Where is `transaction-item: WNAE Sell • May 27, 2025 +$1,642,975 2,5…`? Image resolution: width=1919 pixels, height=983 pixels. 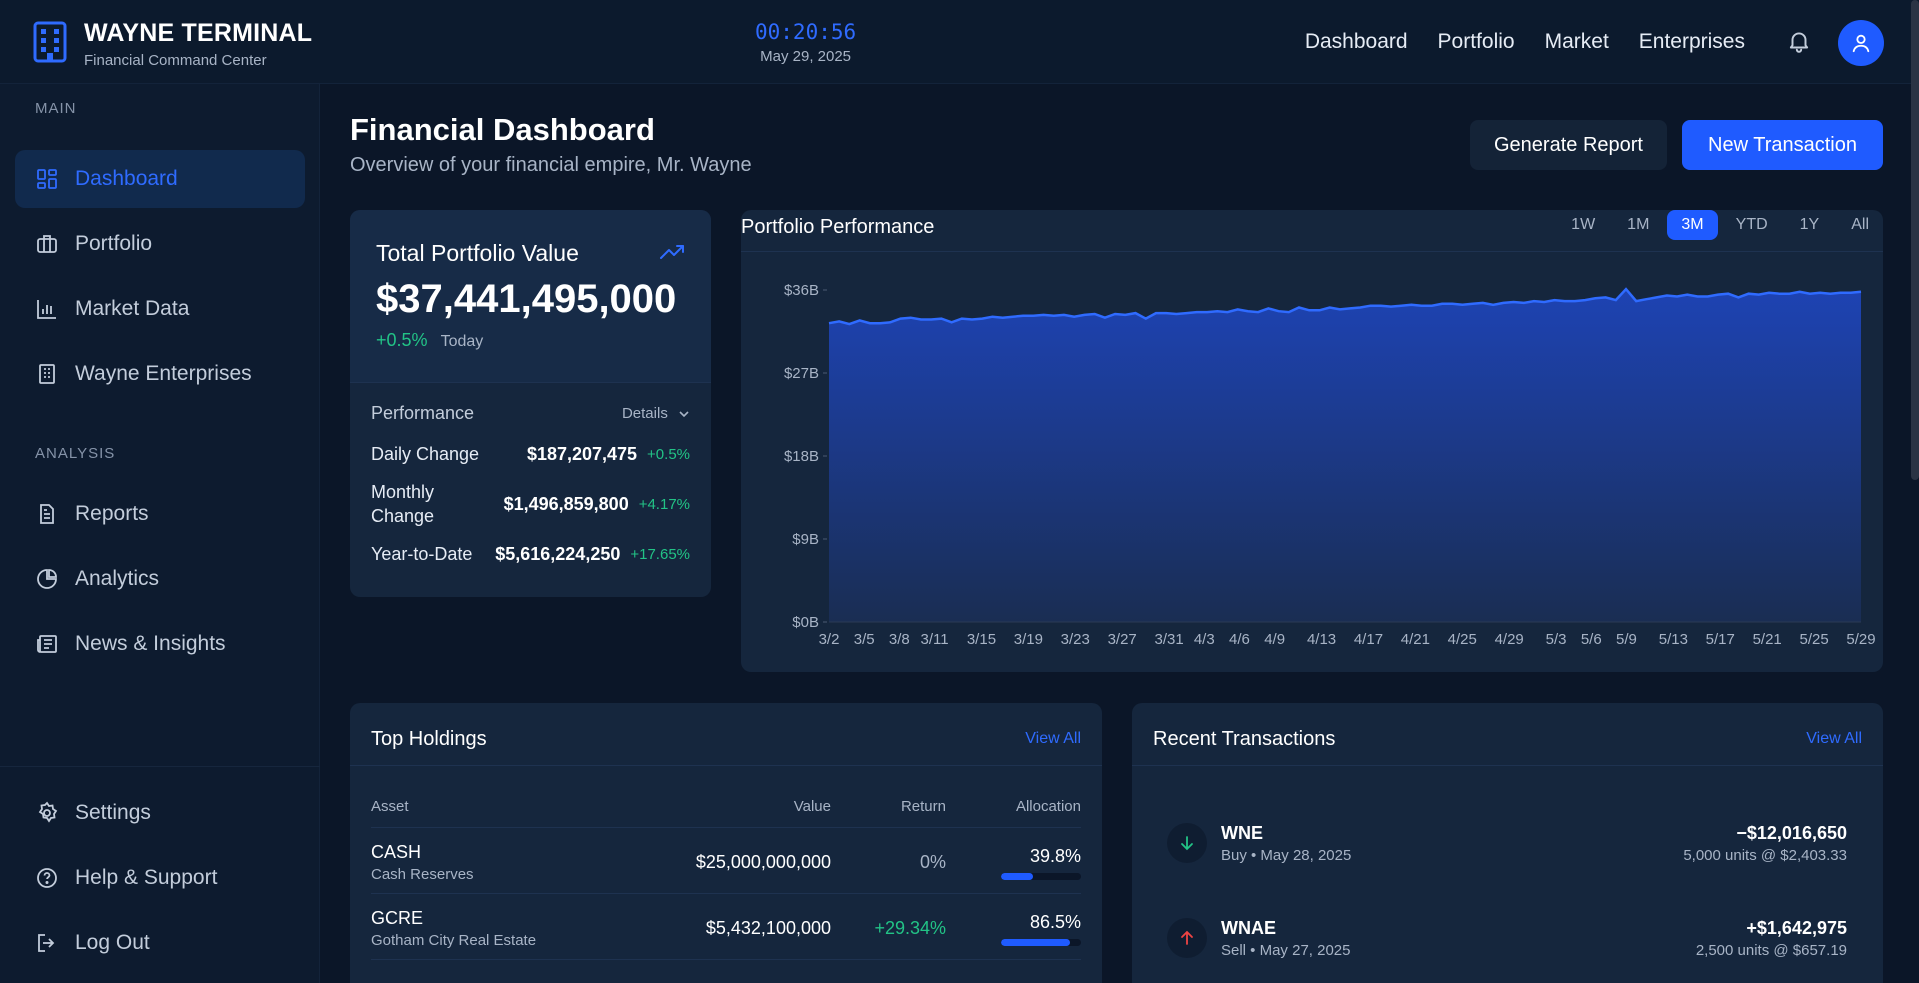
transaction-item: WNAE Sell • May 27, 2025 +$1,642,975 2,5… is located at coordinates (1507, 938).